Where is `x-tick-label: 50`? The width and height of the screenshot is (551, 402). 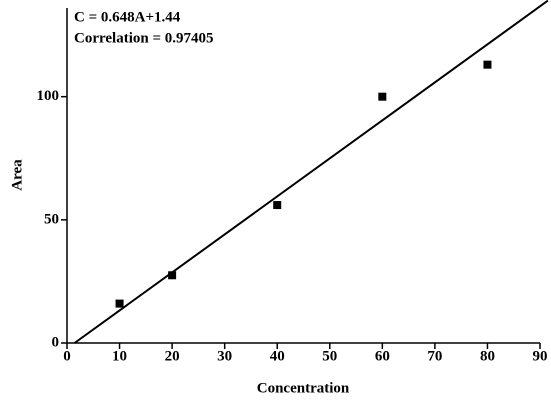 x-tick-label: 50 is located at coordinates (329, 356).